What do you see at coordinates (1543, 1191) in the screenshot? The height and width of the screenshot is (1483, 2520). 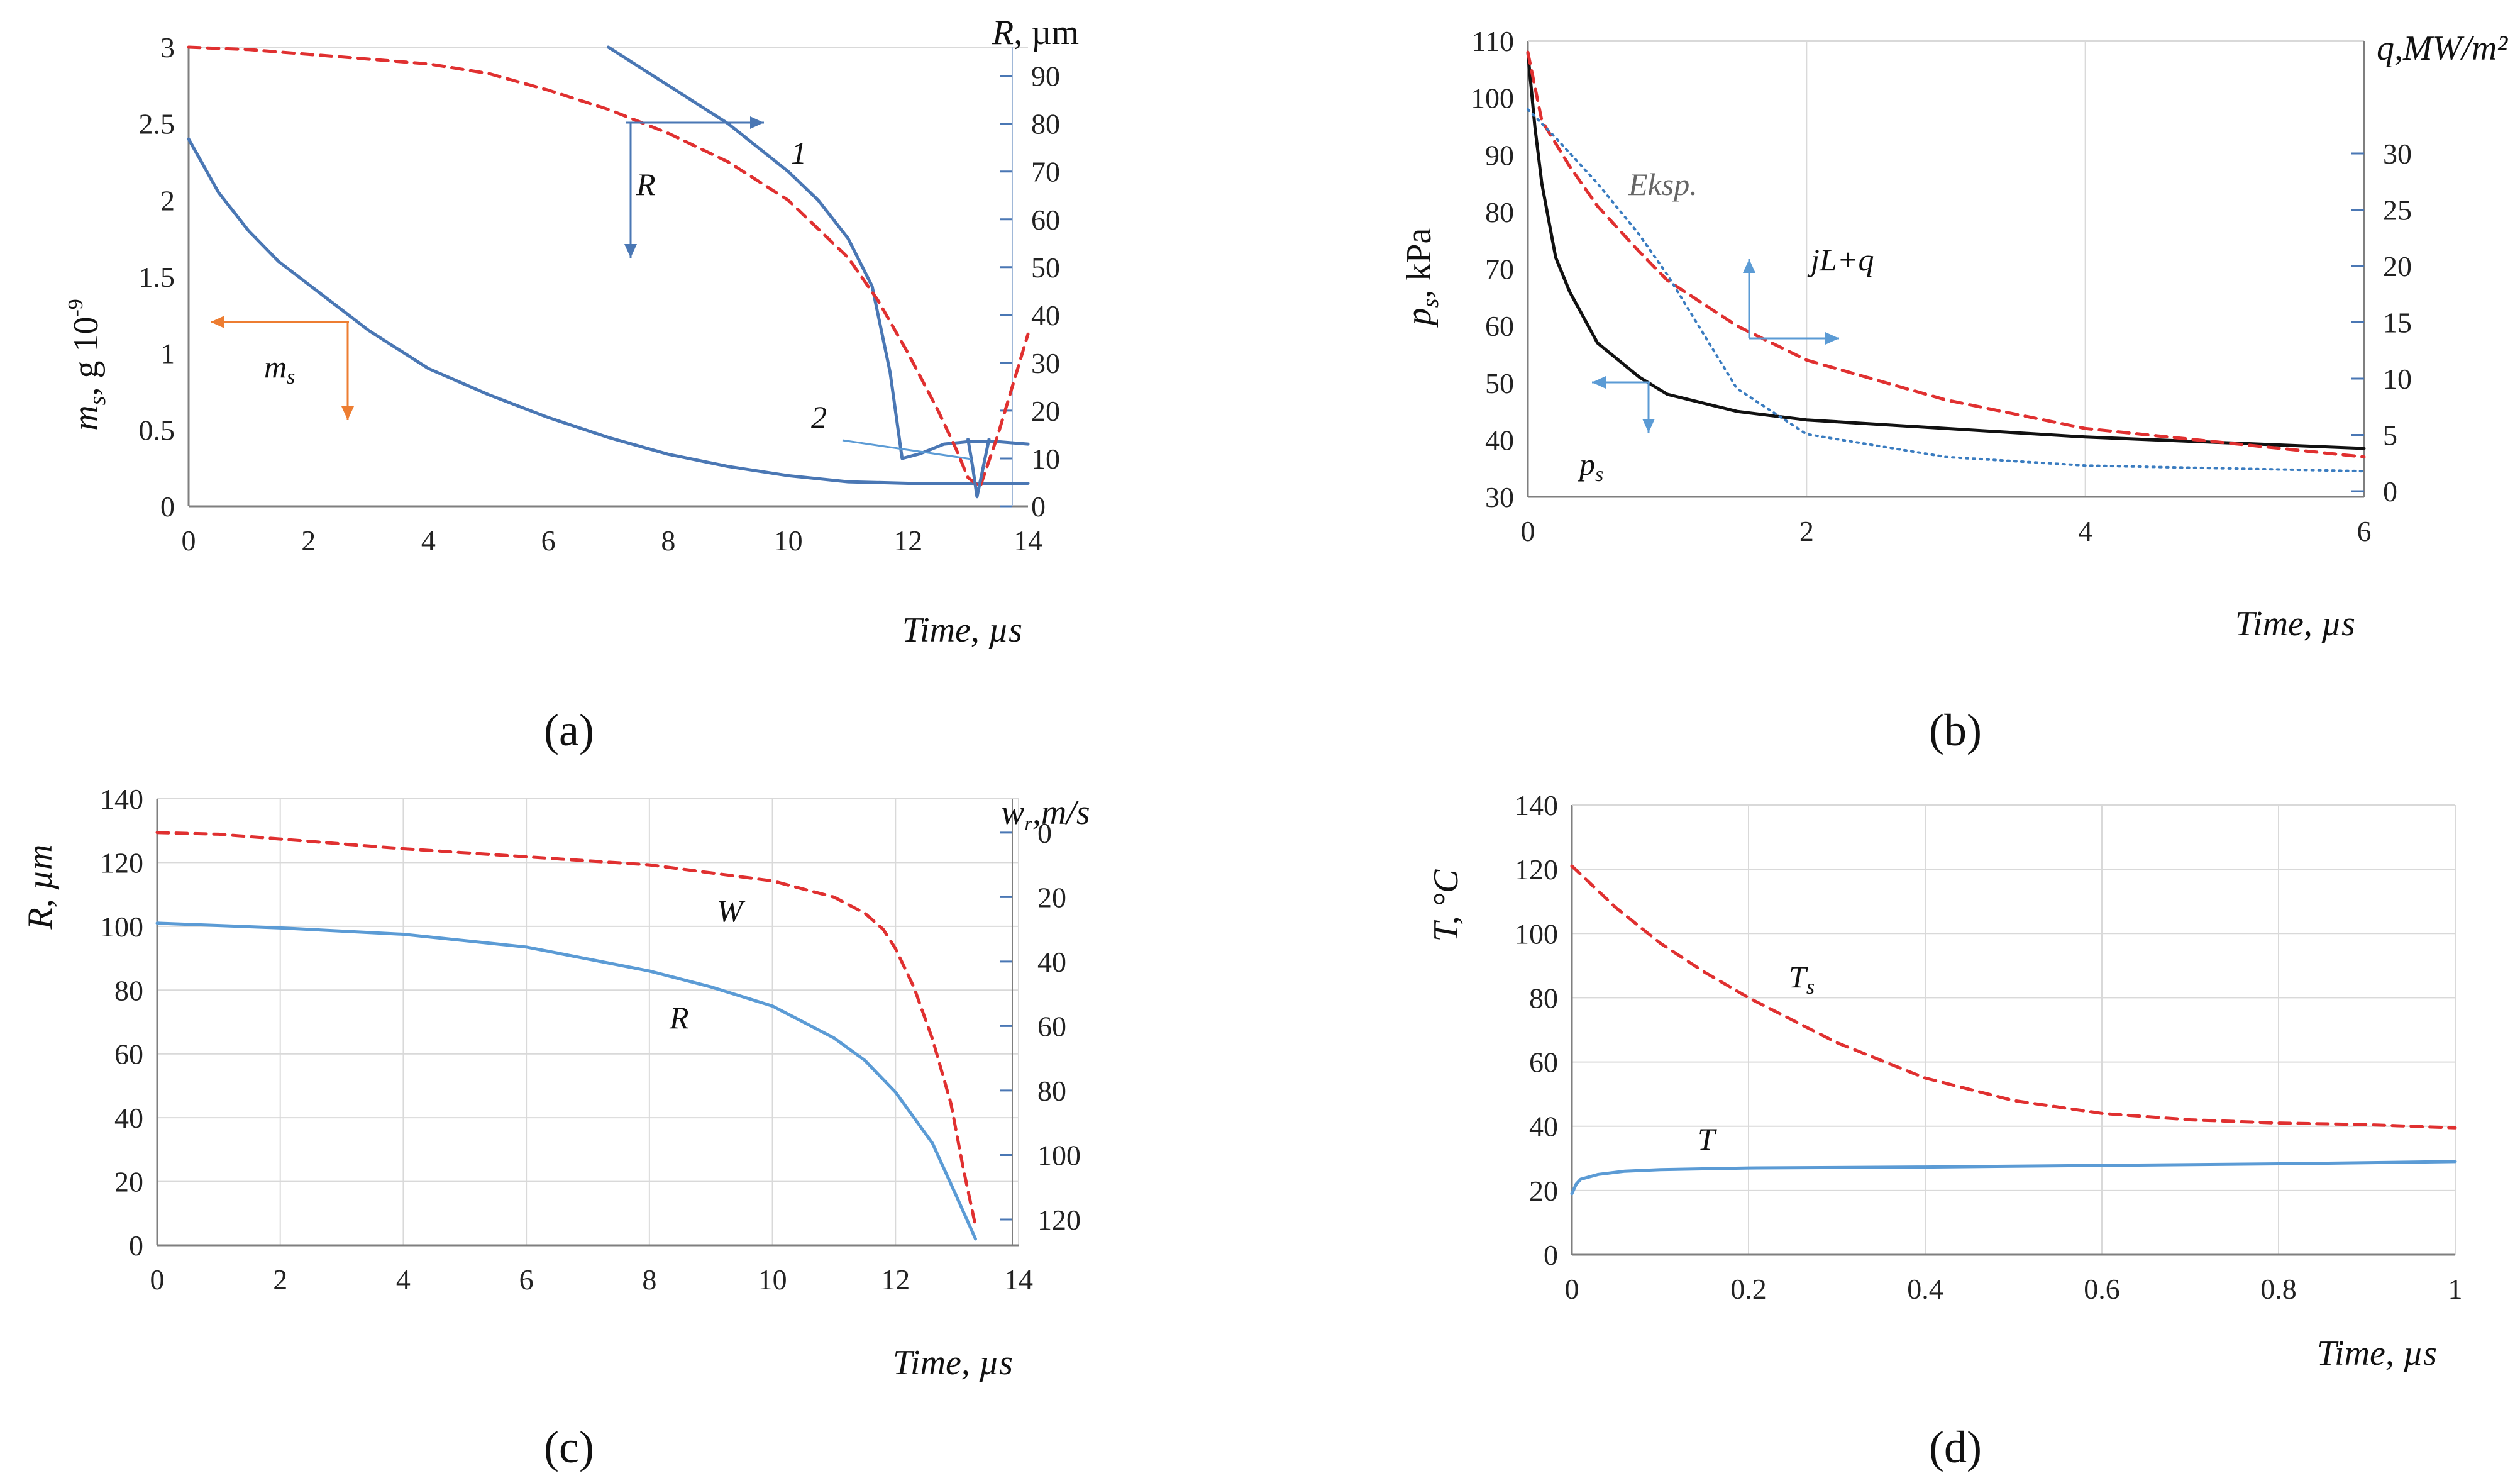 I see `panel-d-yleft-tick-20: 20` at bounding box center [1543, 1191].